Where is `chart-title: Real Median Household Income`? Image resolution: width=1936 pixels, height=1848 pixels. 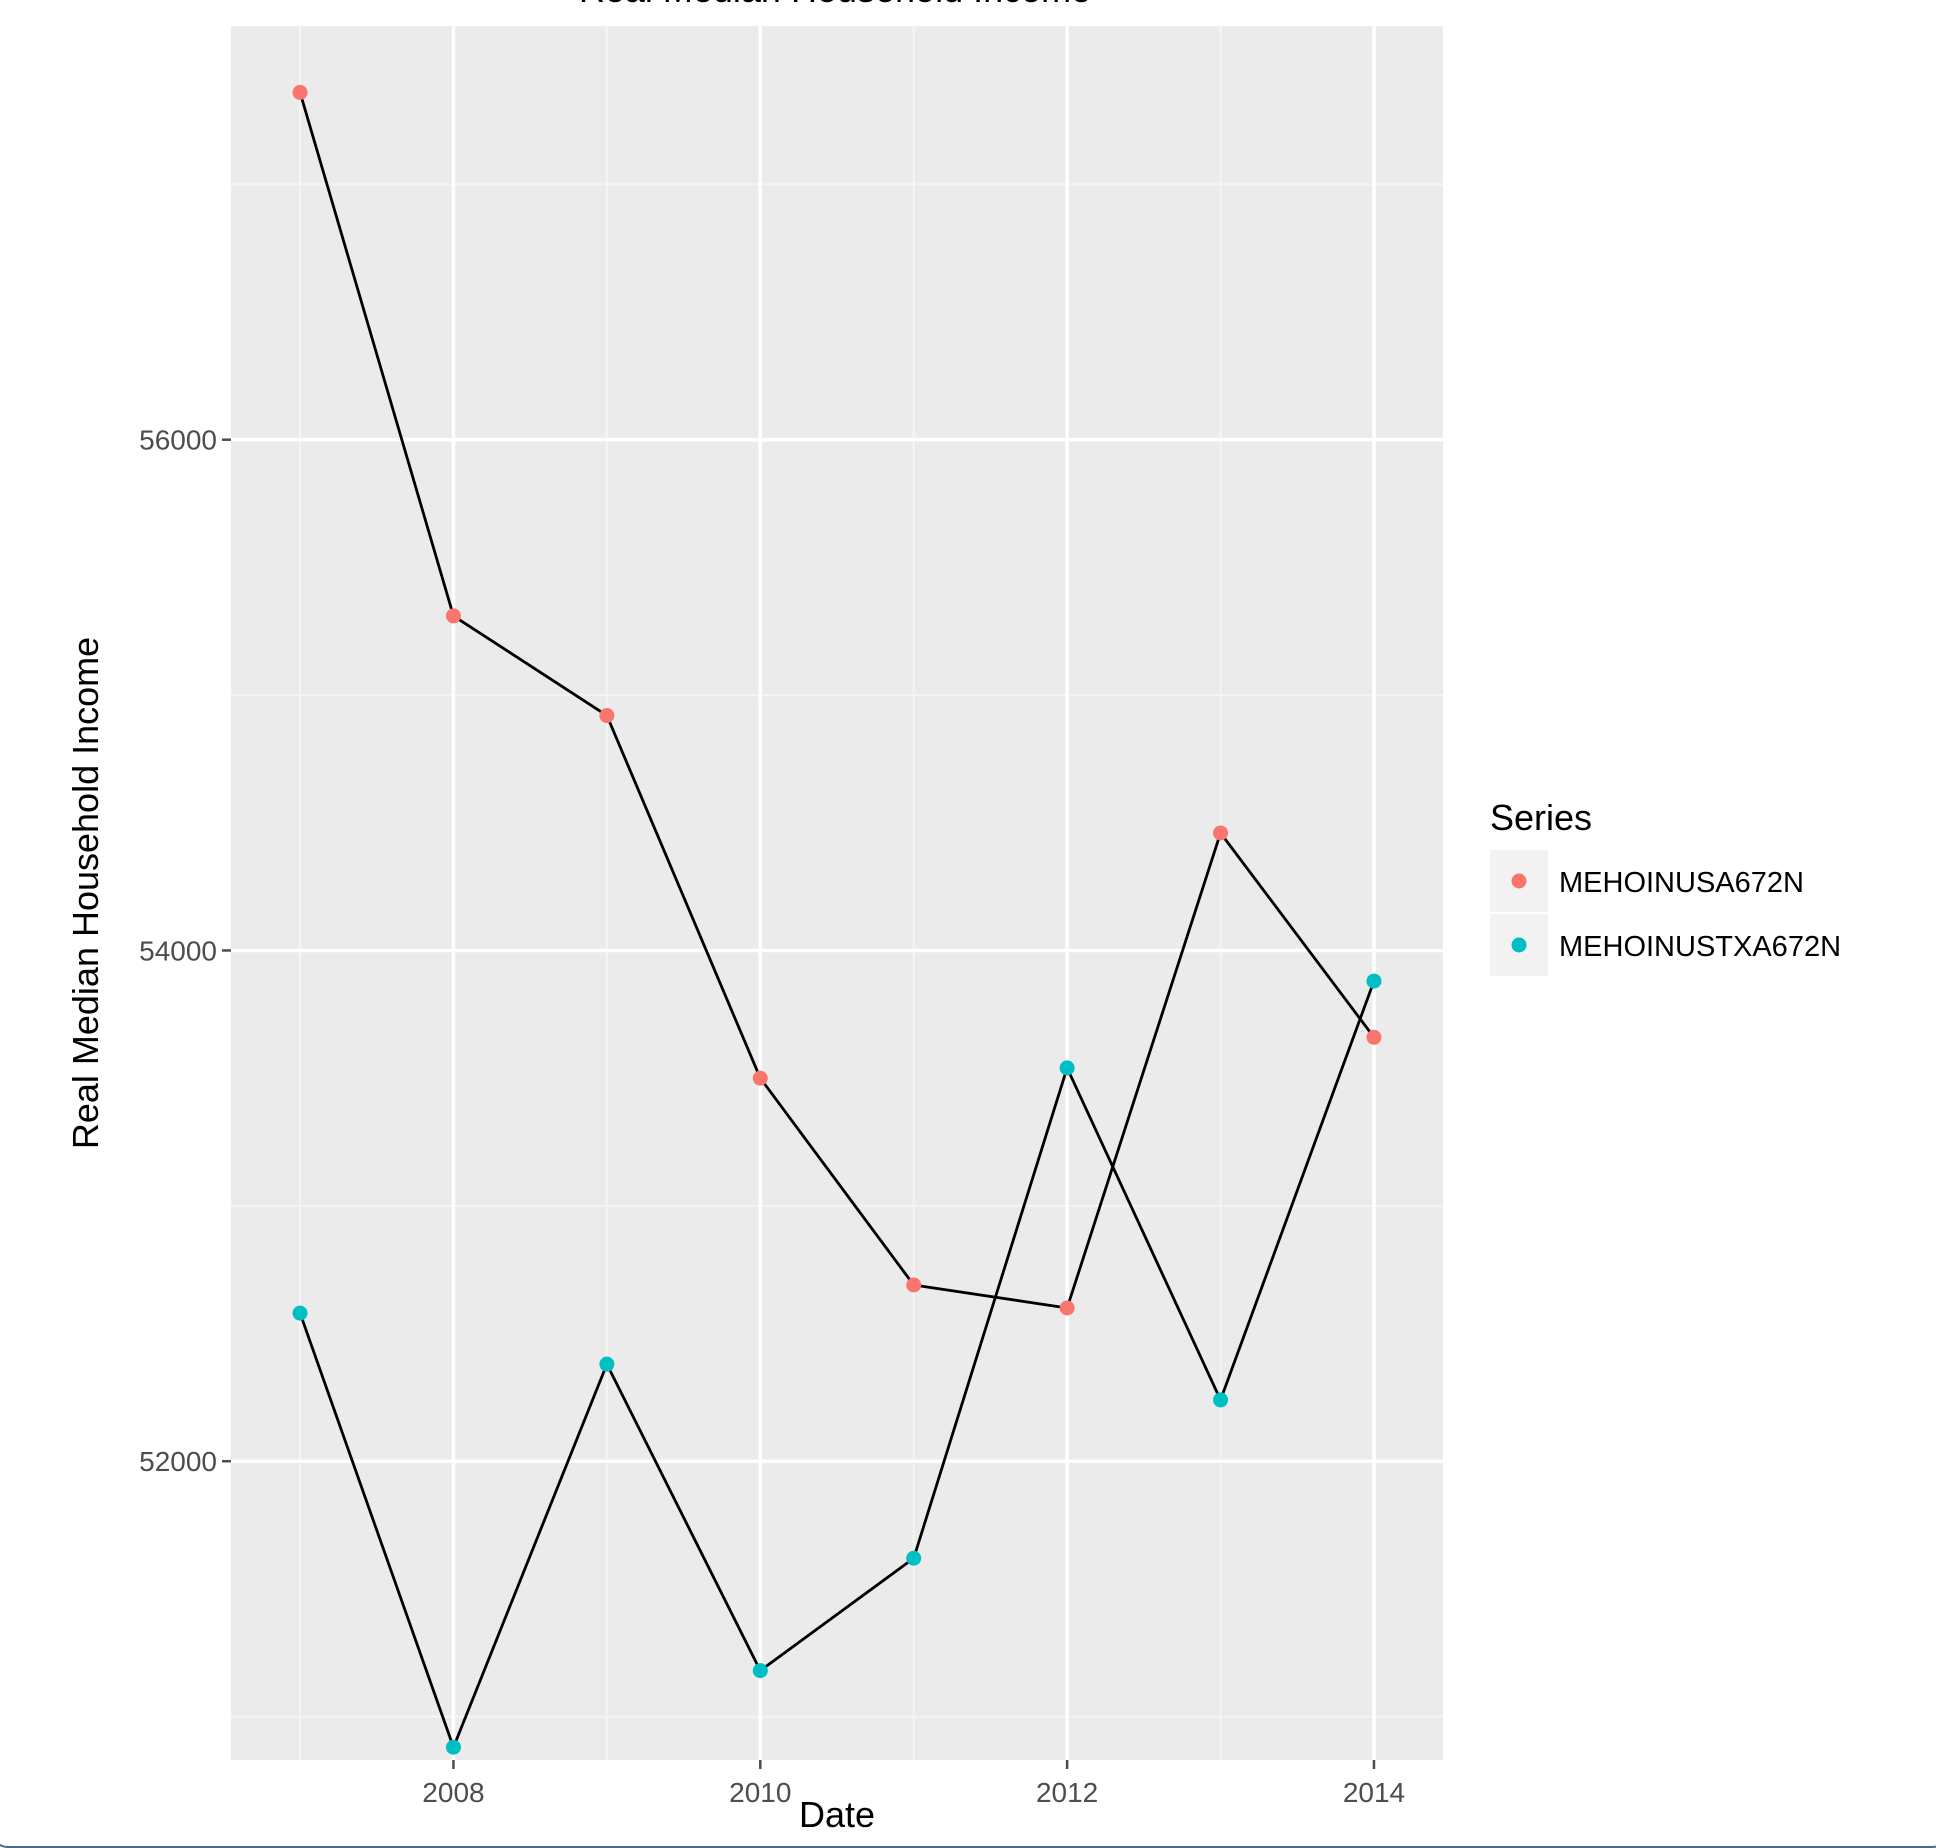 chart-title: Real Median Household Income is located at coordinates (835, 5).